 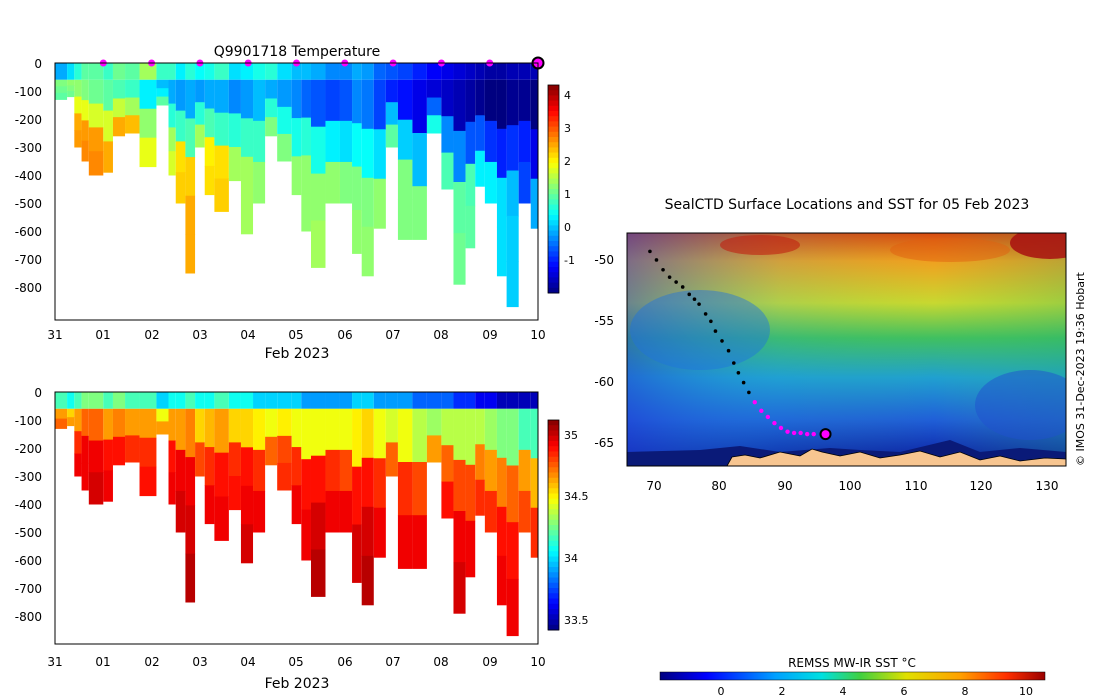 I want to click on x-tick-label: 120, so click(x=981, y=486).